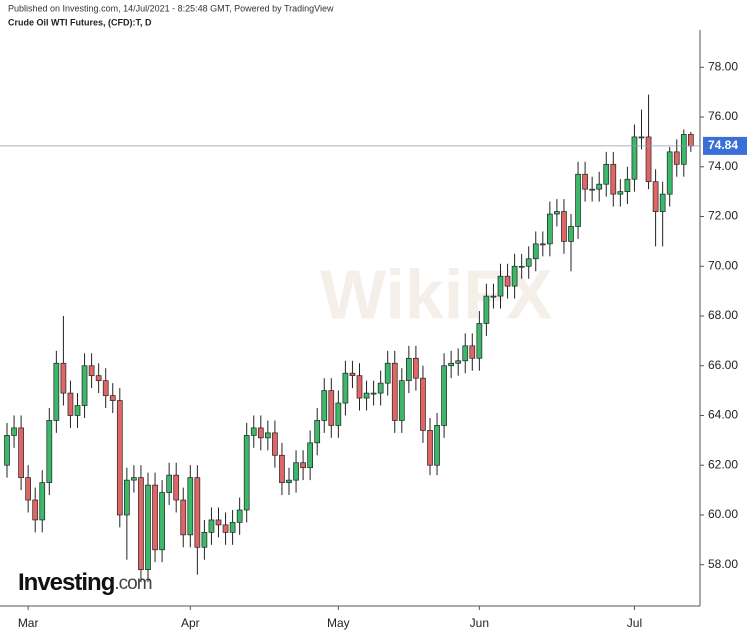 The height and width of the screenshot is (642, 752). I want to click on logo-suffix: .com, so click(132, 583).